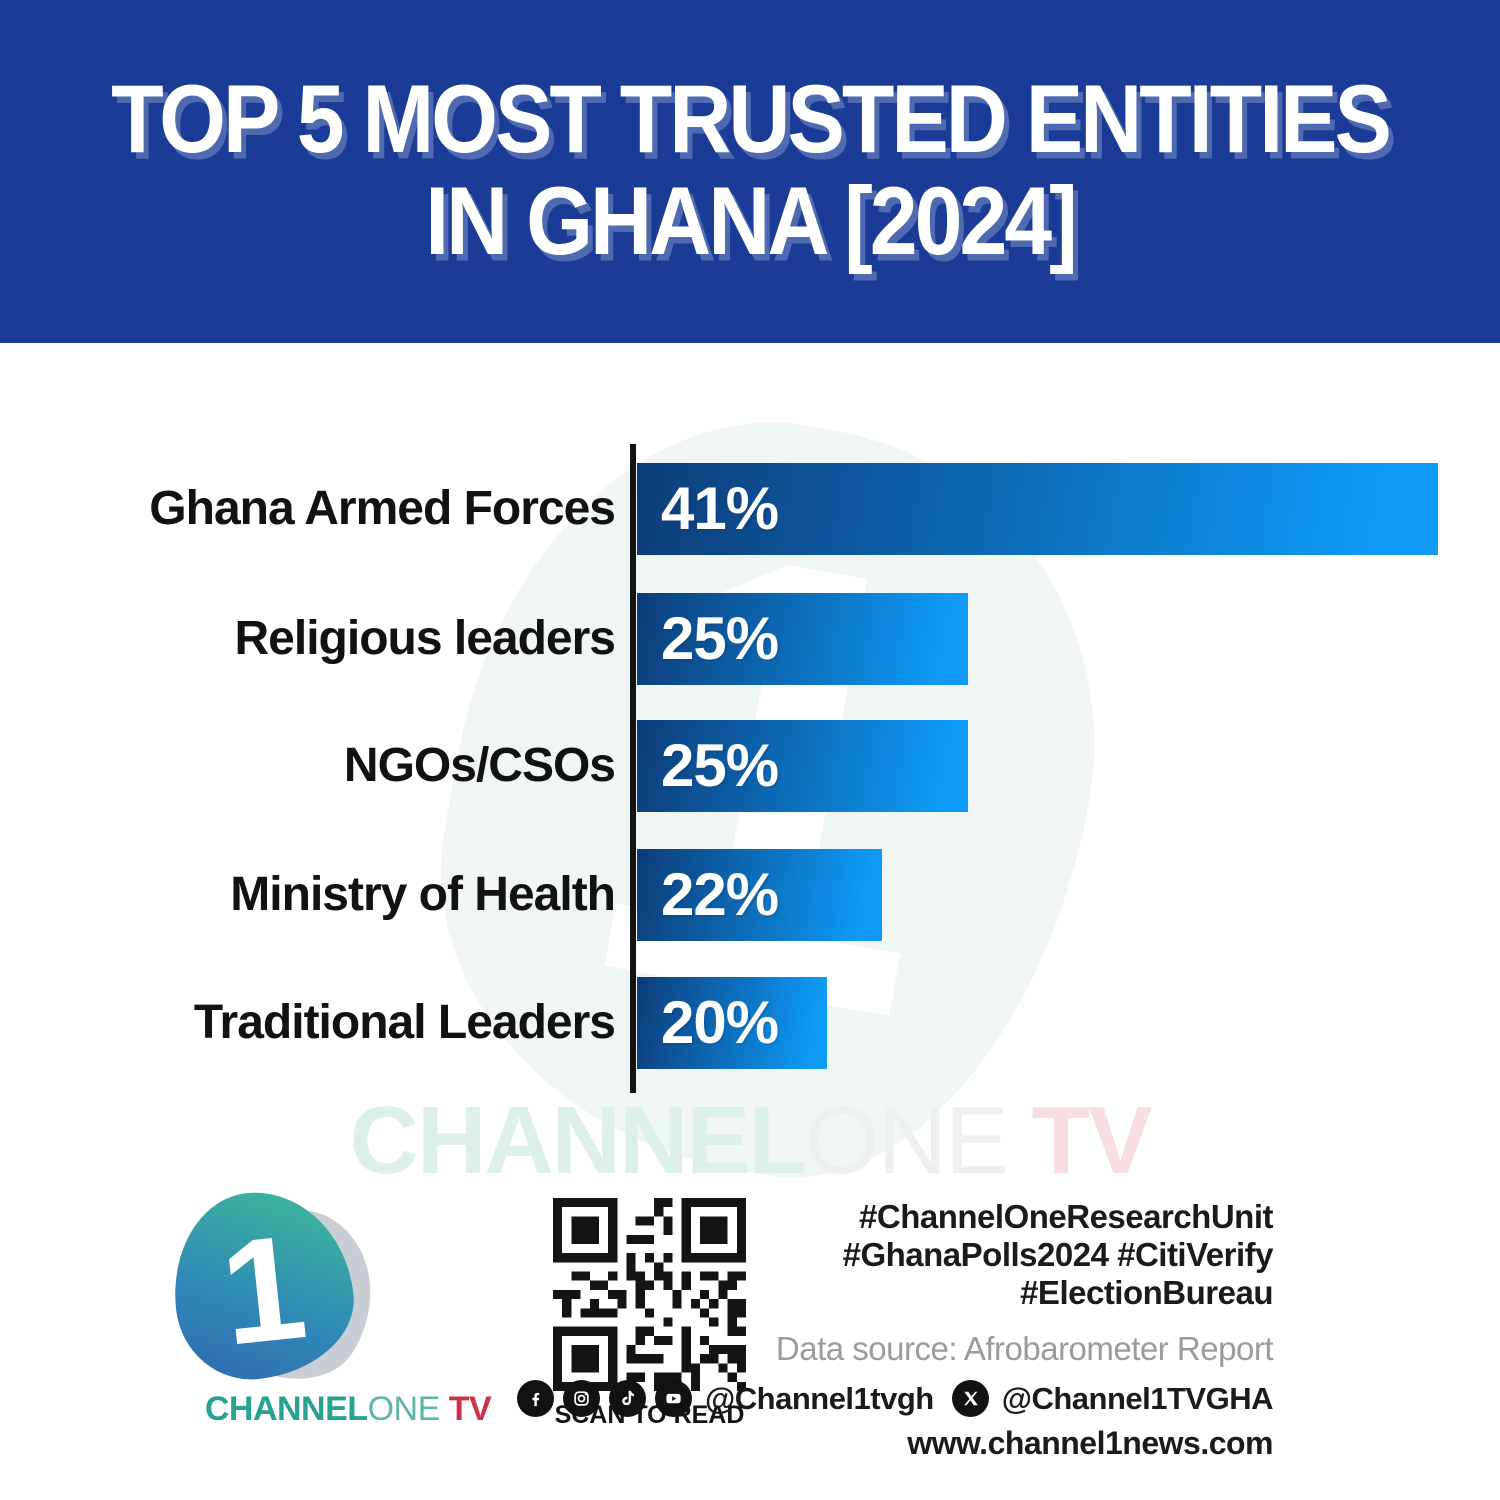 Image resolution: width=1500 pixels, height=1500 pixels. What do you see at coordinates (264, 1290) in the screenshot?
I see `logo-one-glyph: 1` at bounding box center [264, 1290].